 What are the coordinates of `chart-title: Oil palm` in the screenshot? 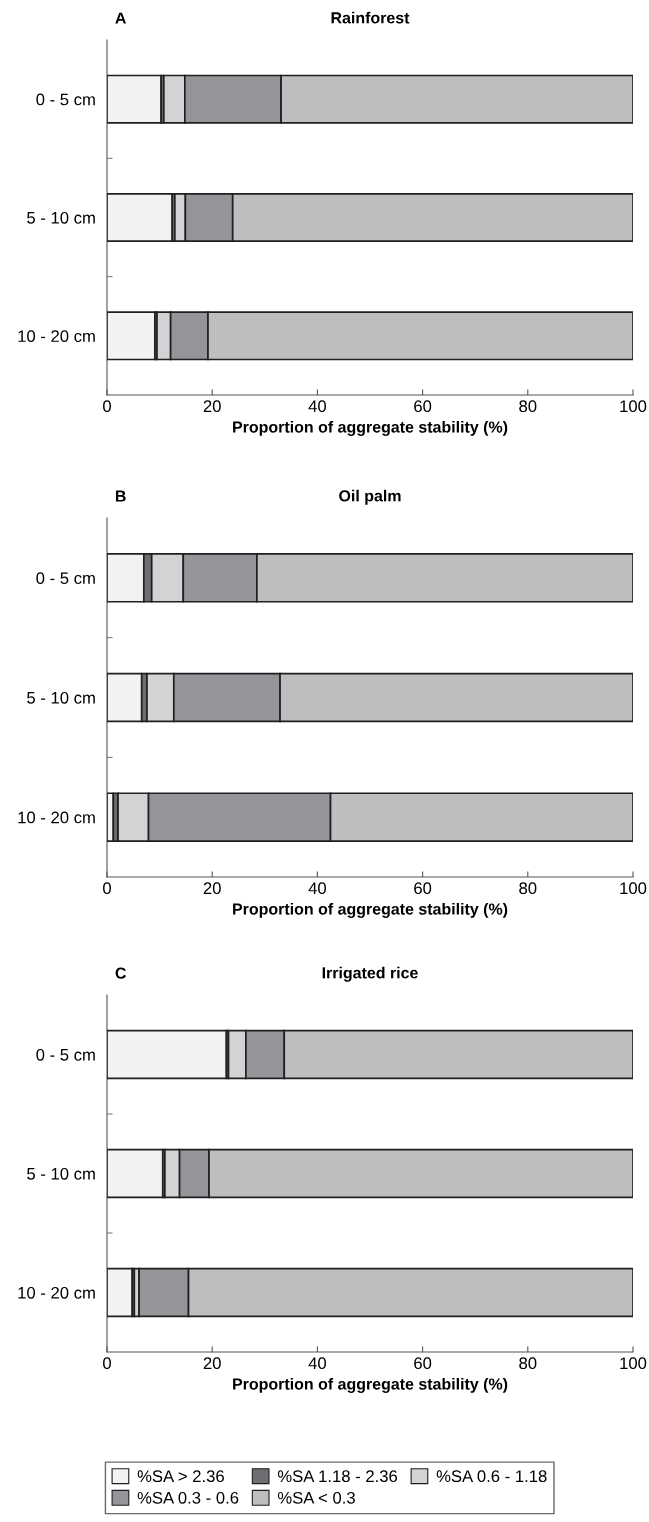 It's located at (370, 497).